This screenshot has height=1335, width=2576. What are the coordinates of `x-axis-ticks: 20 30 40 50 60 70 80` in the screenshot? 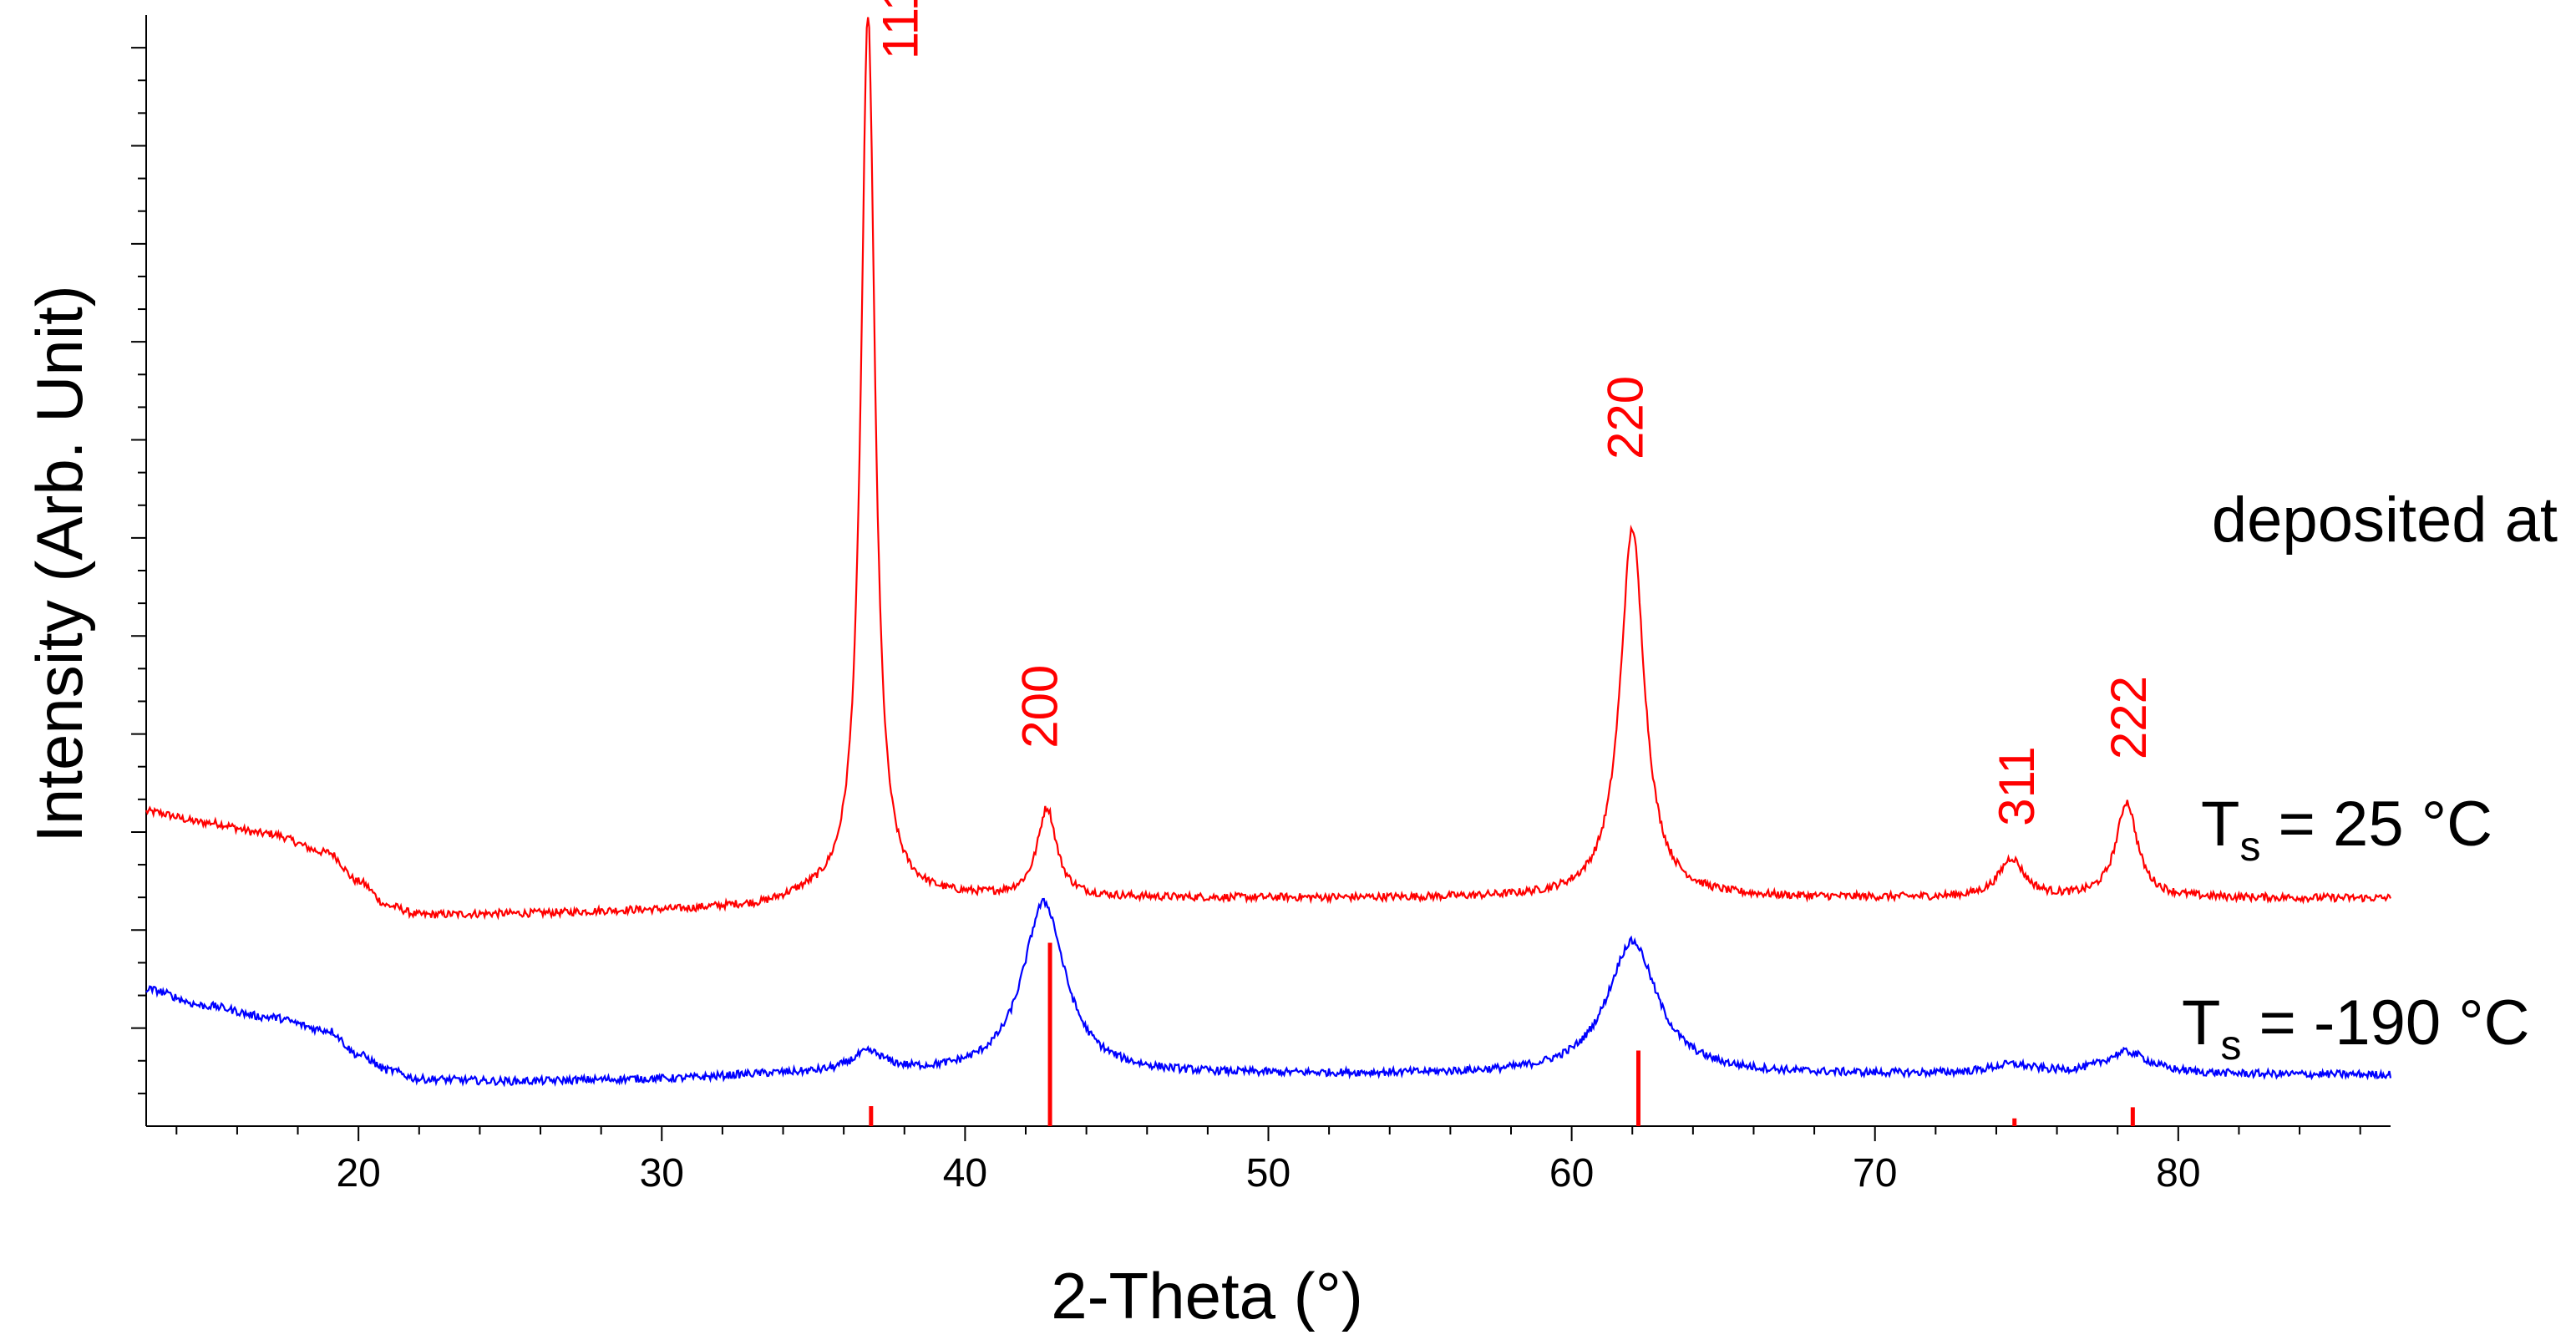 It's located at (1268, 1160).